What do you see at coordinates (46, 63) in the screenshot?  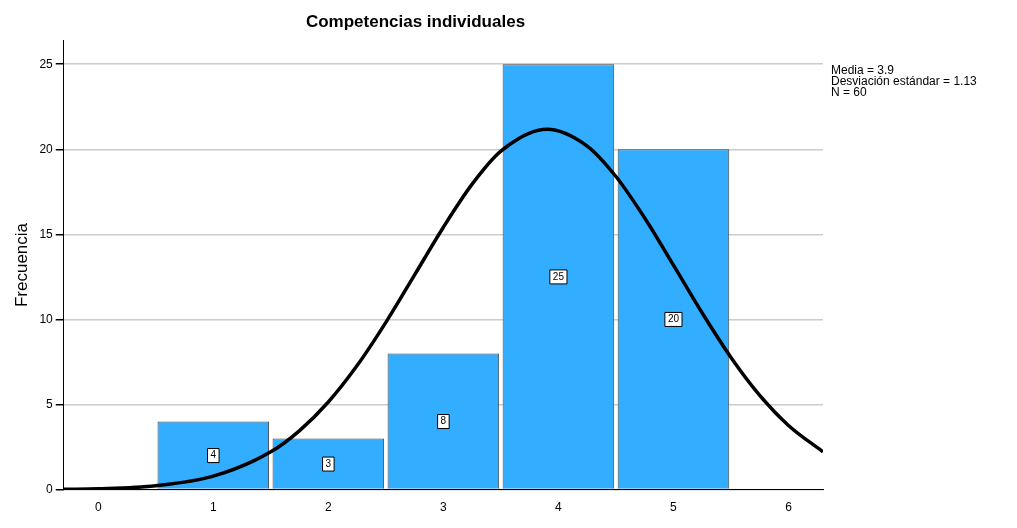 I see `y-tick-label: 25` at bounding box center [46, 63].